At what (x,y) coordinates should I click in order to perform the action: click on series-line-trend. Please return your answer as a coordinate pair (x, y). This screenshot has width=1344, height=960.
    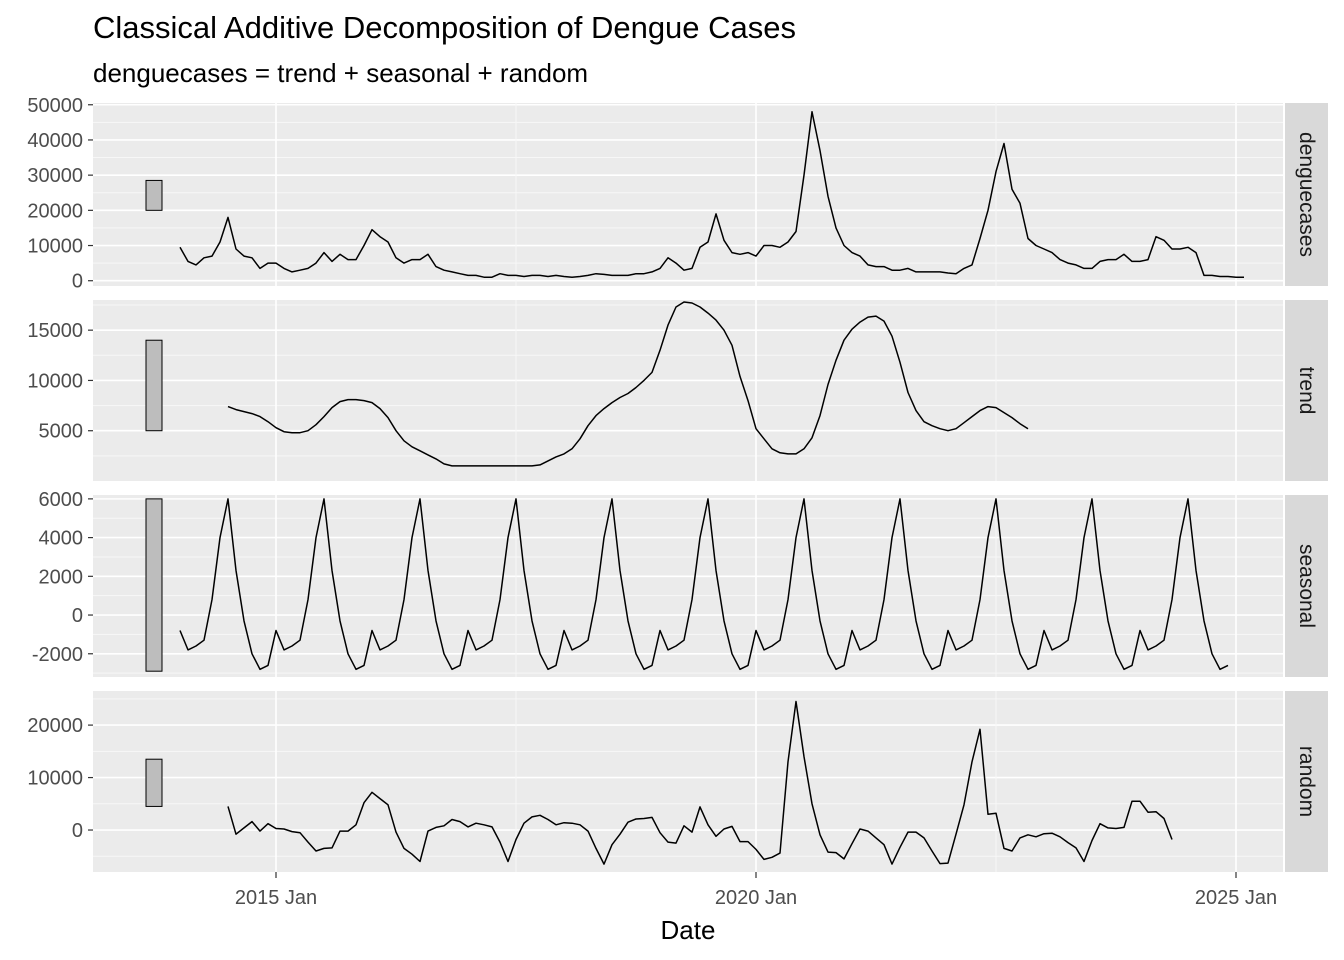
    Looking at the image, I should click on (628, 384).